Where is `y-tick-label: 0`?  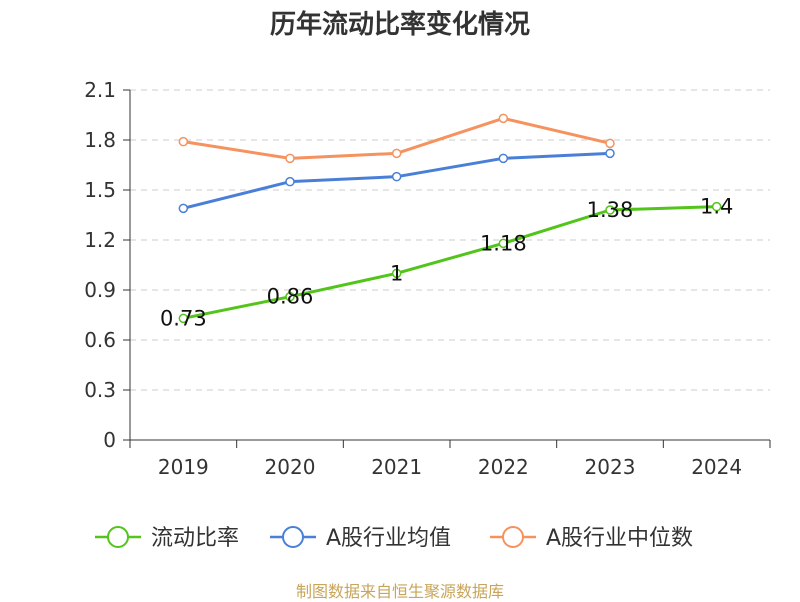
y-tick-label: 0 is located at coordinates (109, 440).